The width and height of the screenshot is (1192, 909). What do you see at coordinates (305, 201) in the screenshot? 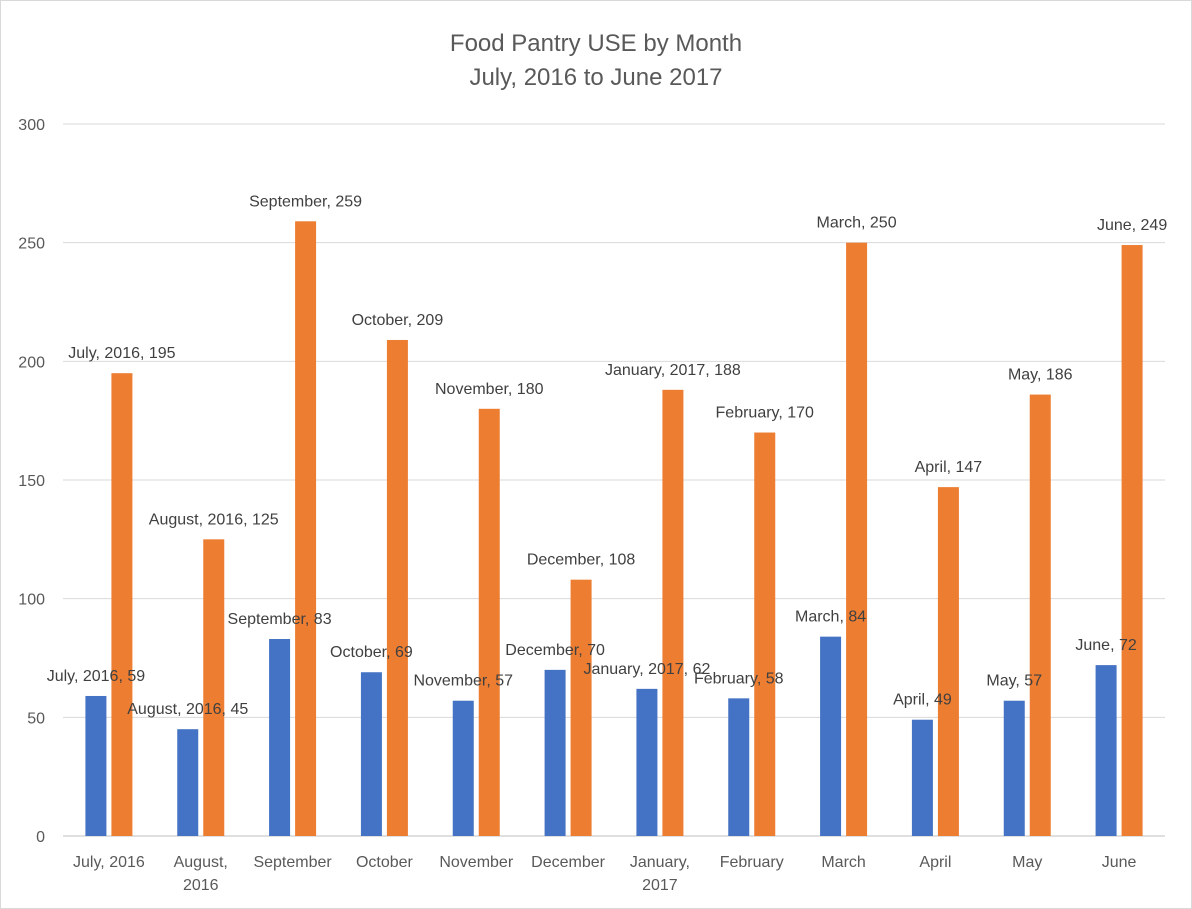
I see `data-label: September, 259` at bounding box center [305, 201].